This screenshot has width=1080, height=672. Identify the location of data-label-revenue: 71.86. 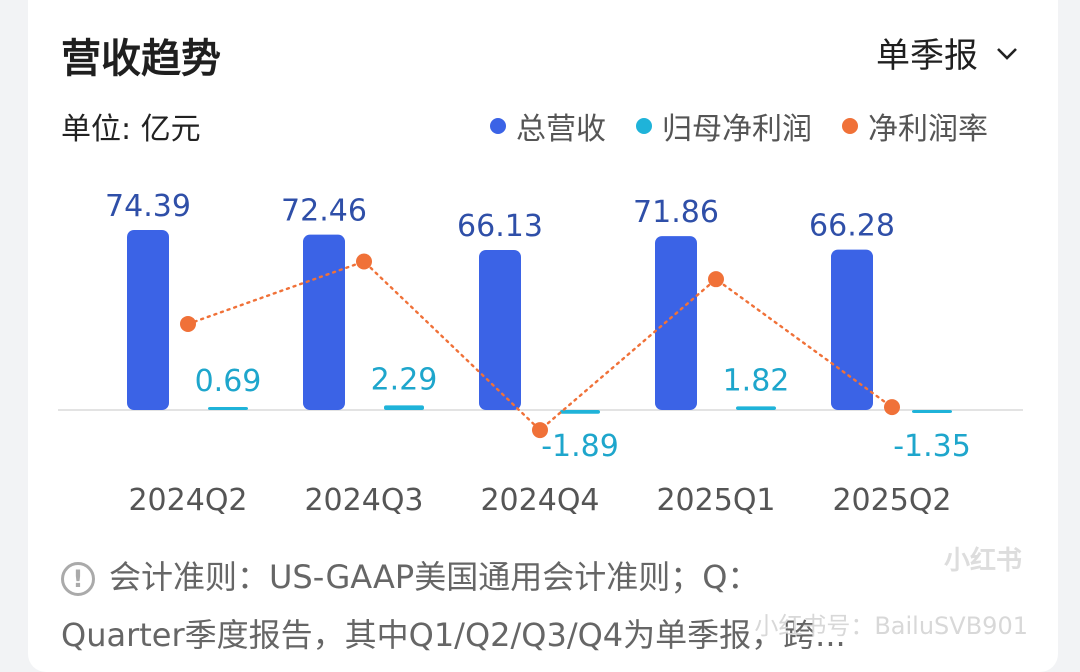
(676, 212).